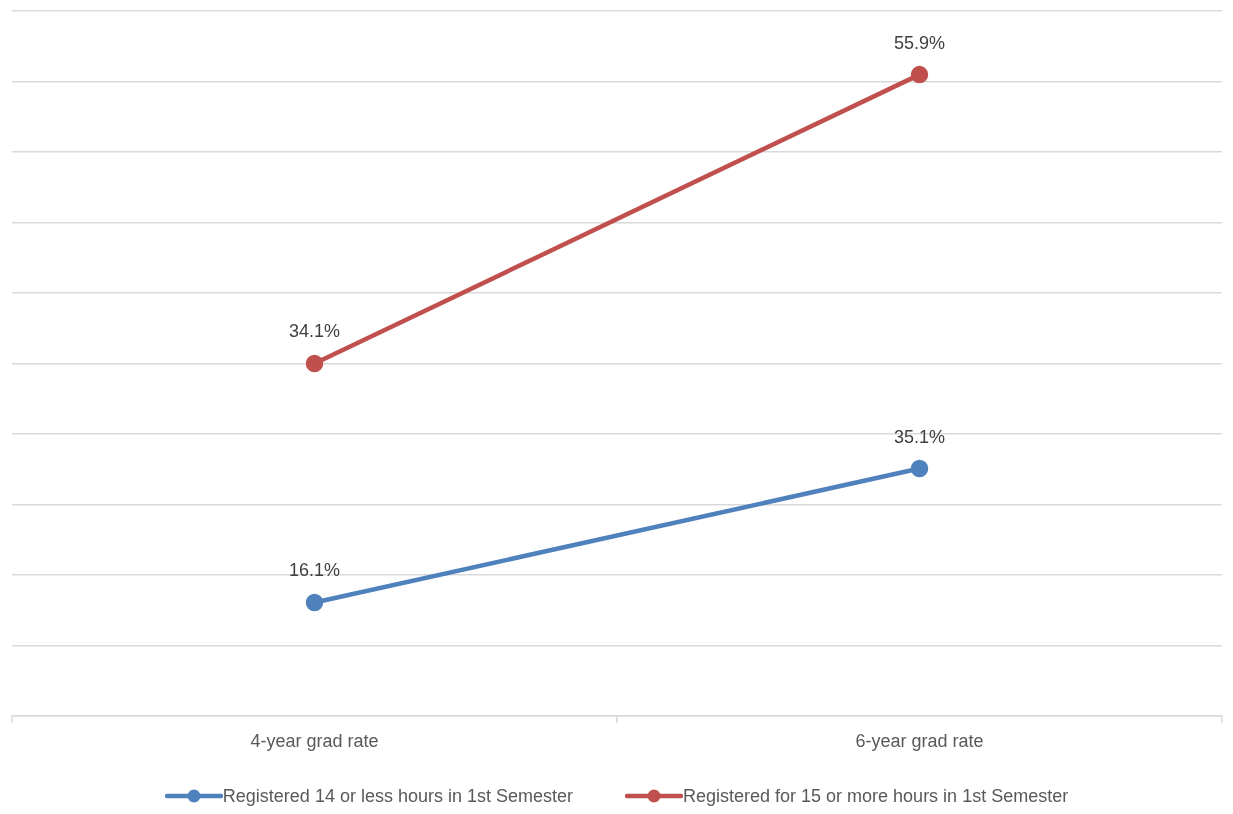 This screenshot has height=814, width=1233. What do you see at coordinates (397, 796) in the screenshot?
I see `legend-label: Registered 14 or less hours in 1st Semester` at bounding box center [397, 796].